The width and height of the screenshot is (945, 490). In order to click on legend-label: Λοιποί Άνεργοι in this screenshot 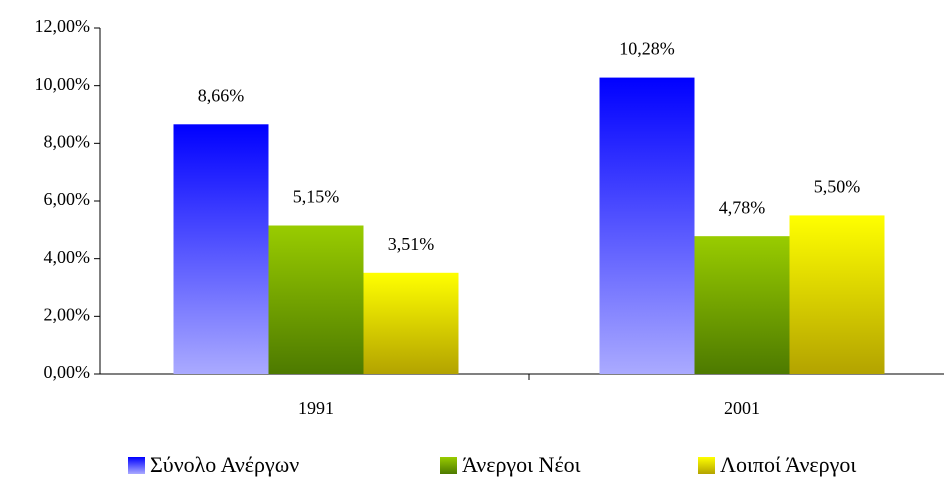, I will do `click(788, 464)`.